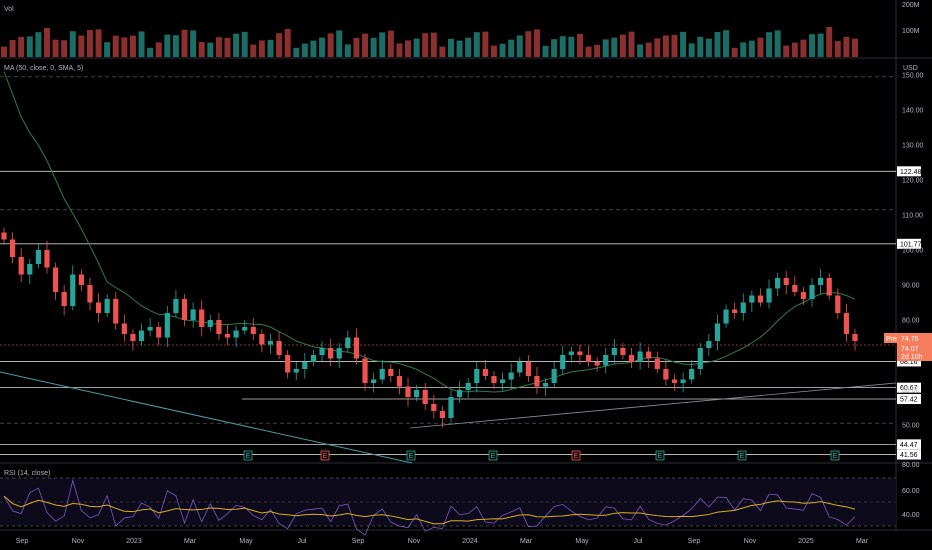  What do you see at coordinates (910, 68) in the screenshot?
I see `currency-label: USD` at bounding box center [910, 68].